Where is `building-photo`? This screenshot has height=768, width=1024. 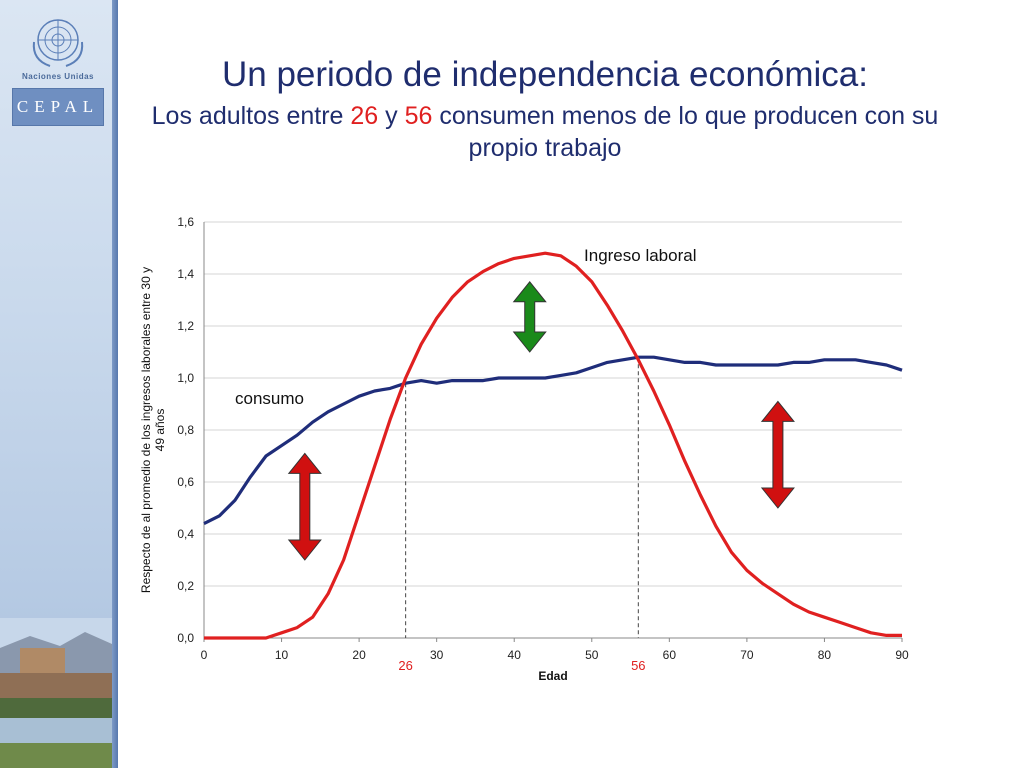
building-photo is located at coordinates (56, 693).